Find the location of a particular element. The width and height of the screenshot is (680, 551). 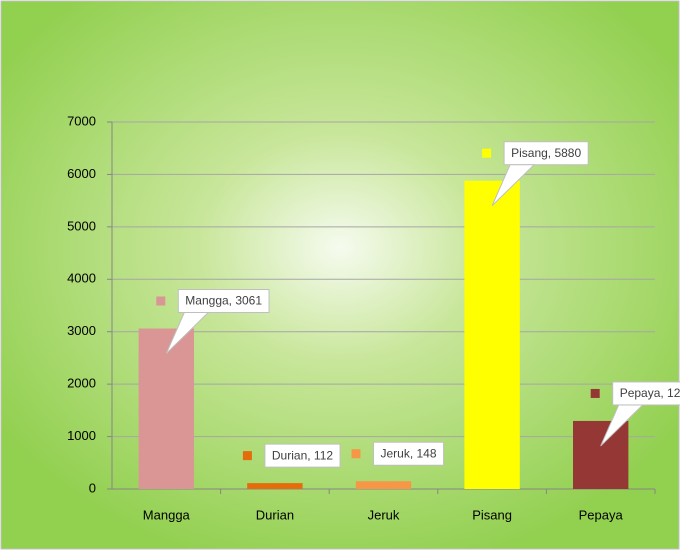

y-tick-label: 0 is located at coordinates (92, 487).